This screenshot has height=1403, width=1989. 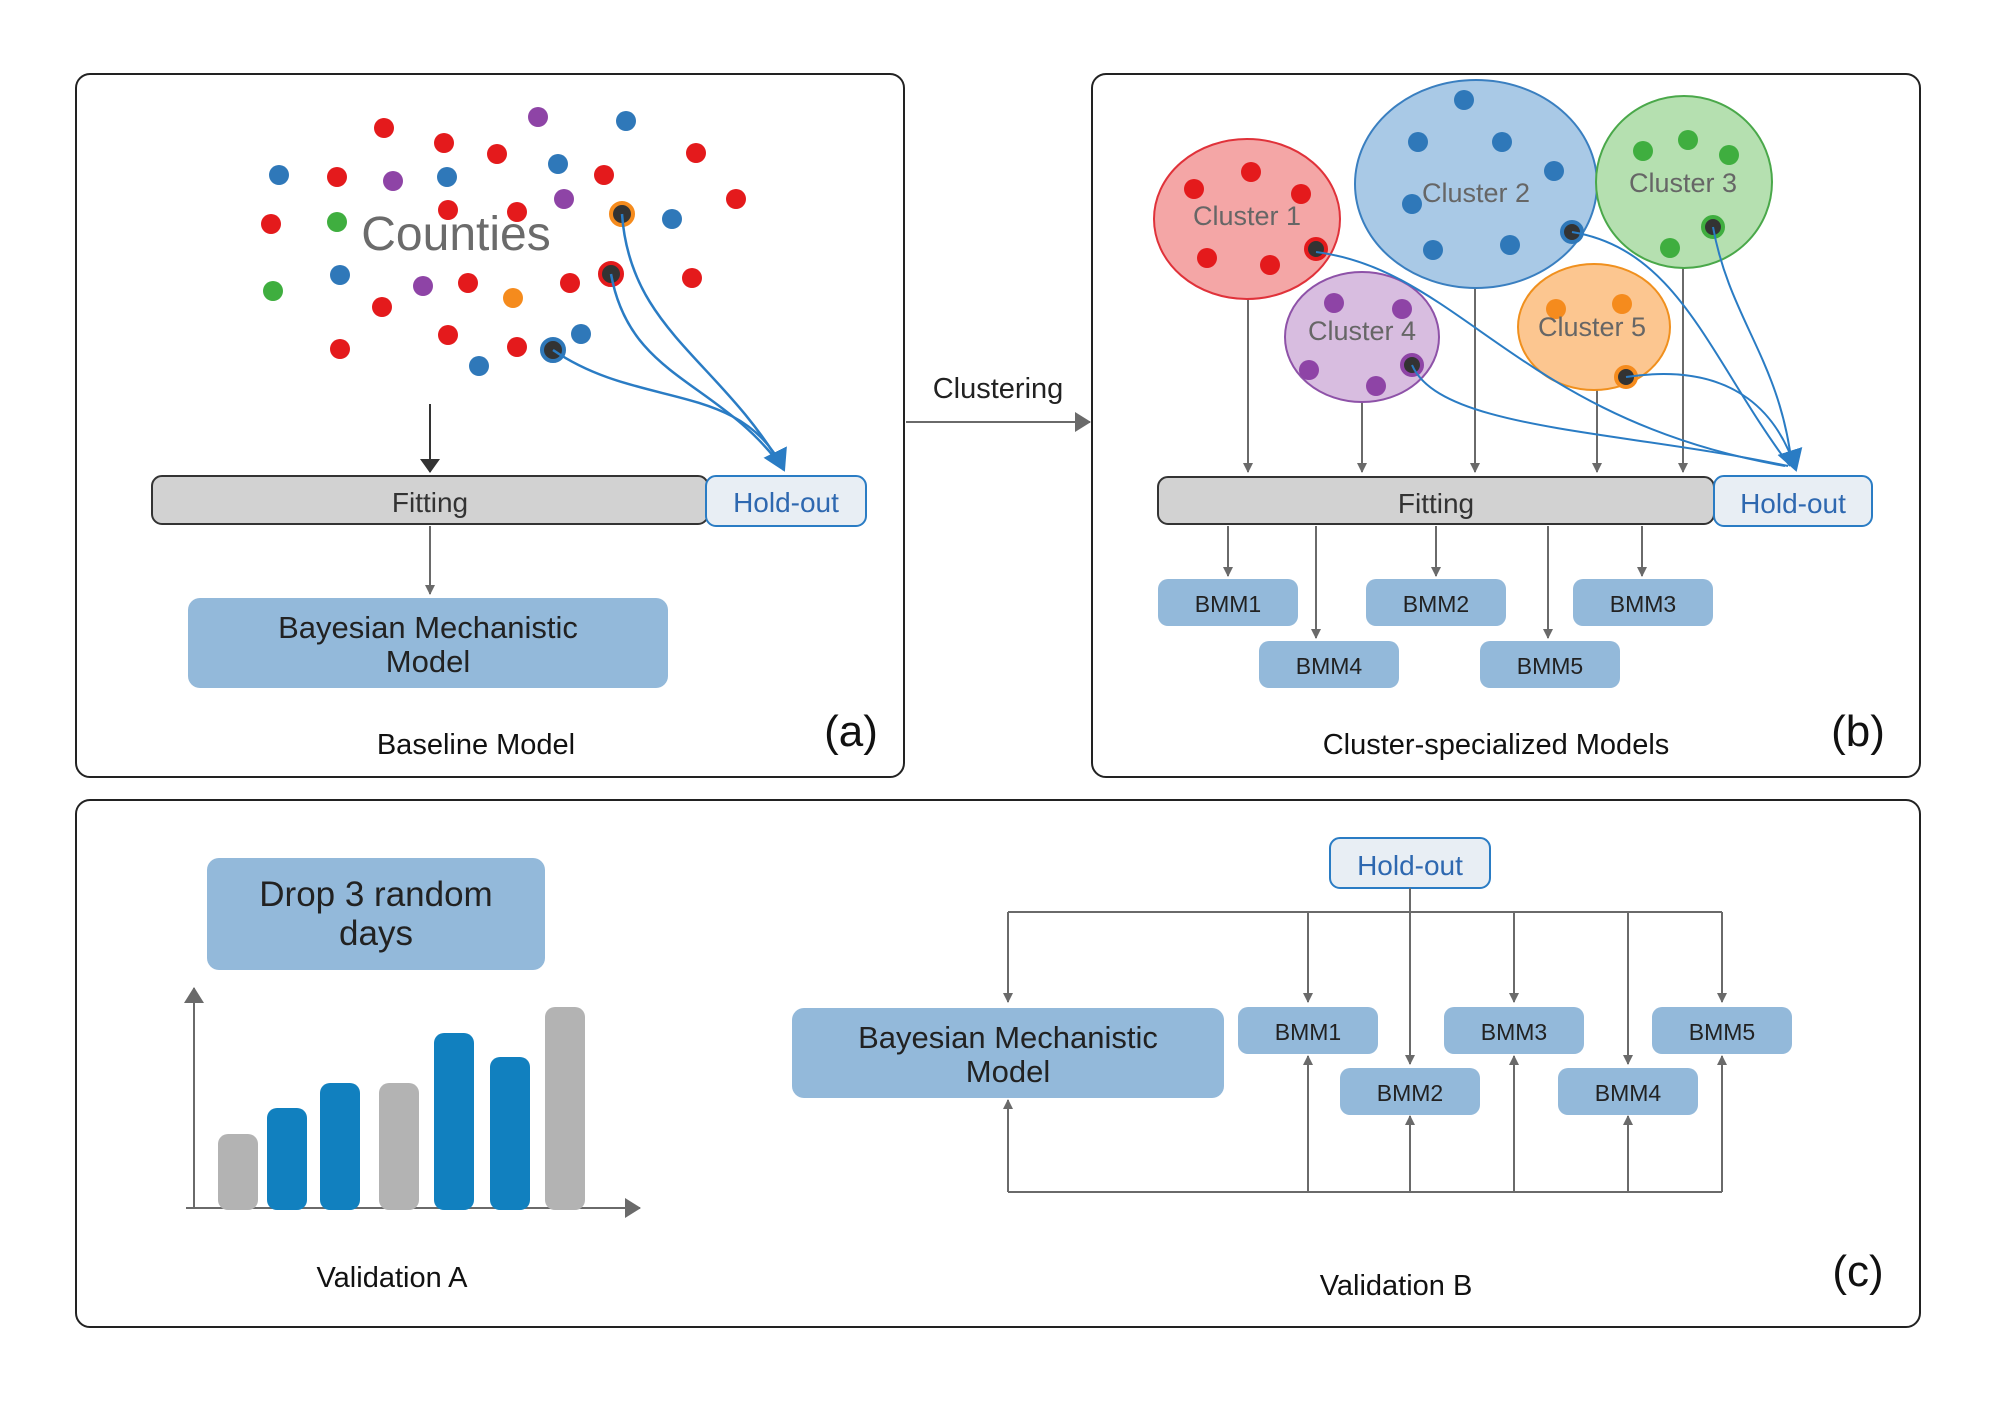 I want to click on bmm5-label-c: BMM5, so click(x=1722, y=1032).